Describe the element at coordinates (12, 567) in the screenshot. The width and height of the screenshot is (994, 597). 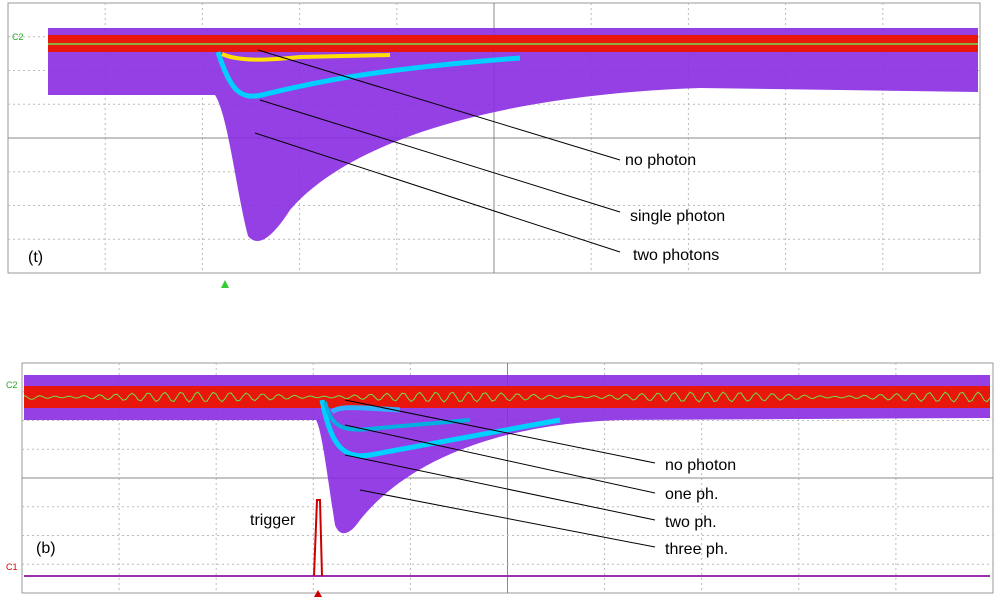
I see `channel-label: C1` at that location.